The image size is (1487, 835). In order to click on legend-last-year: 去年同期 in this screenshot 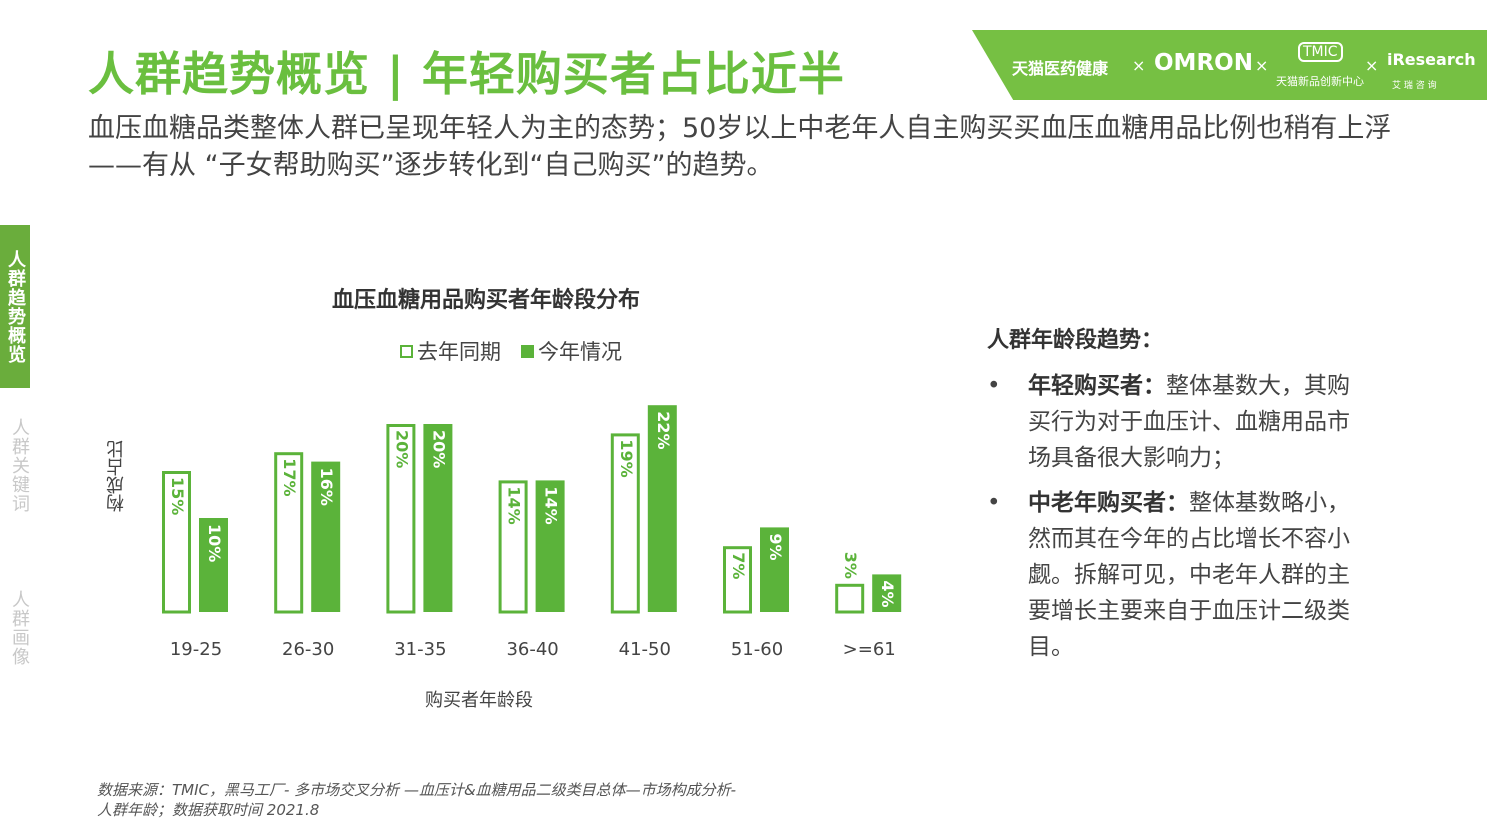, I will do `click(450, 351)`.